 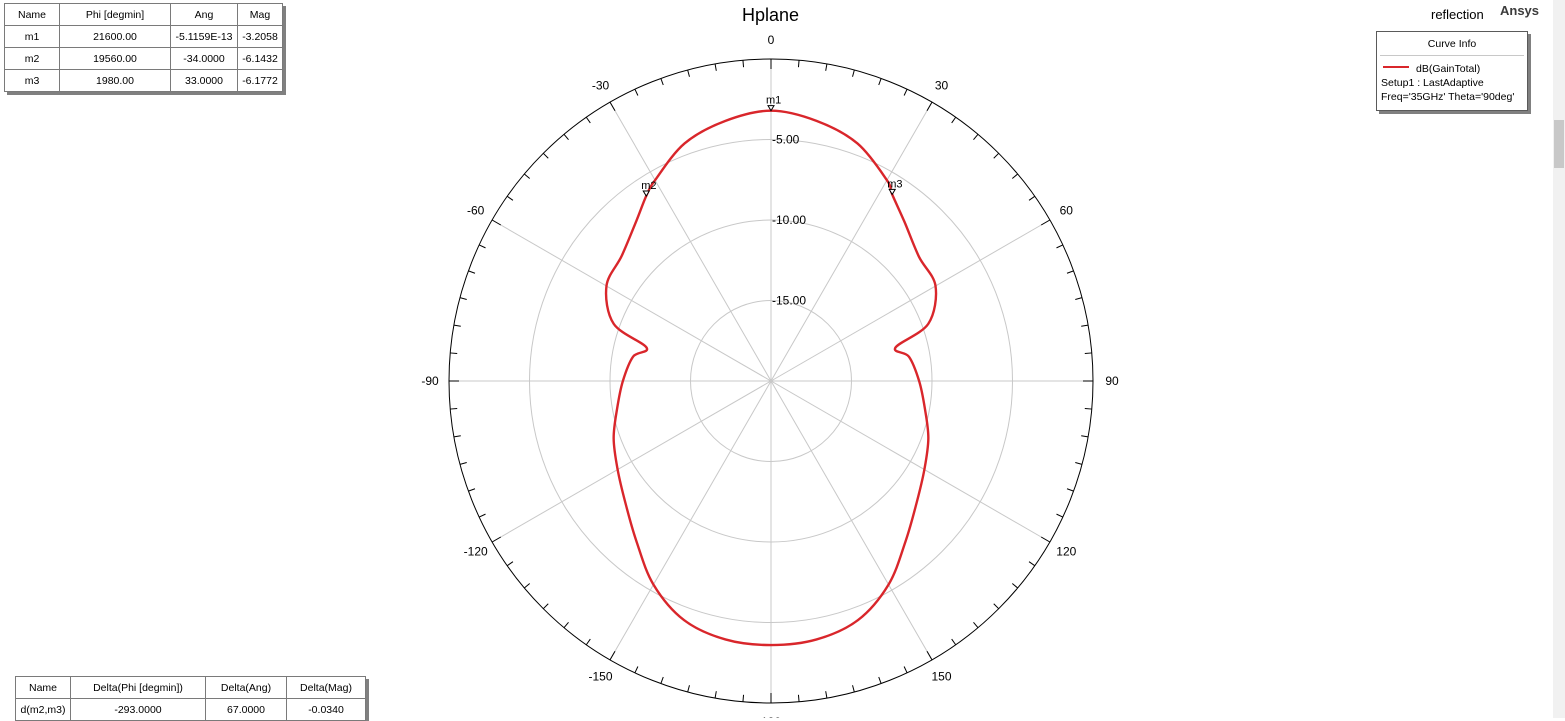 I want to click on angle-label: -90, so click(x=430, y=381).